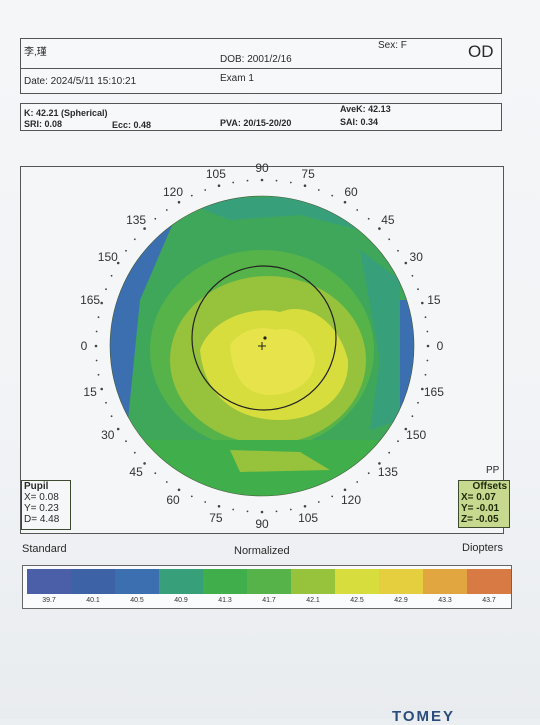 This screenshot has width=540, height=725. I want to click on exam-label: Exam 1, so click(237, 78).